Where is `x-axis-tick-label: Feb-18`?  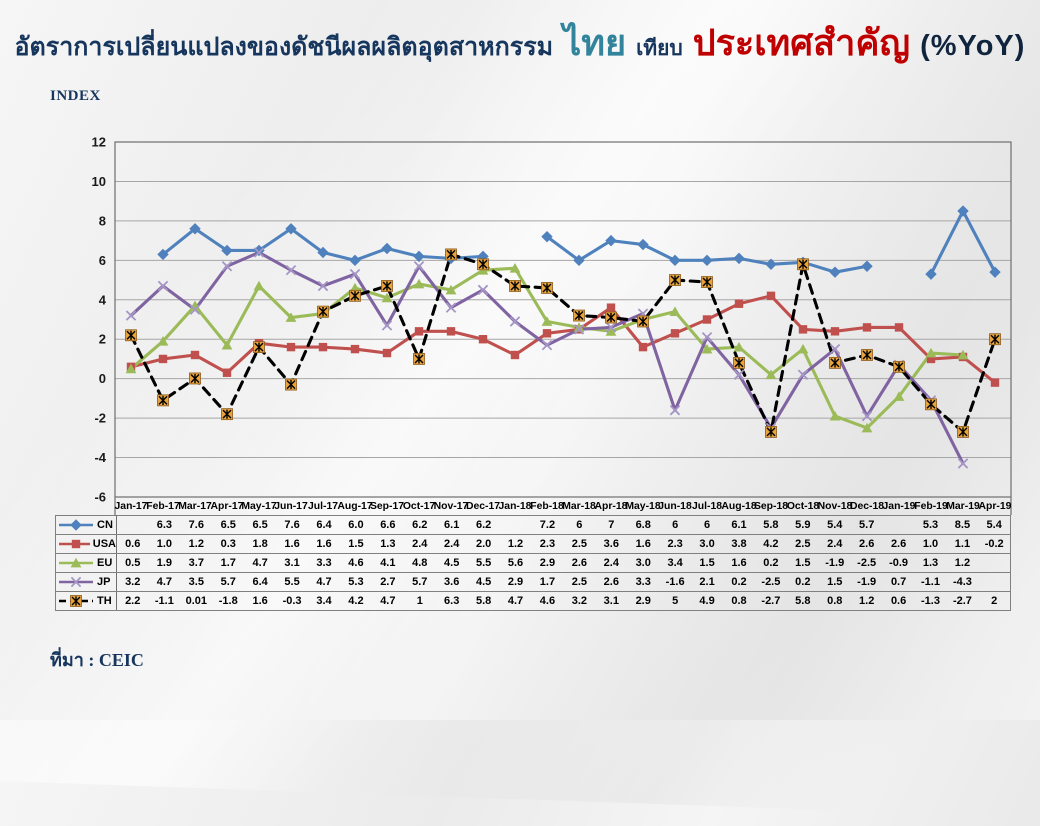
x-axis-tick-label: Feb-18 is located at coordinates (547, 506).